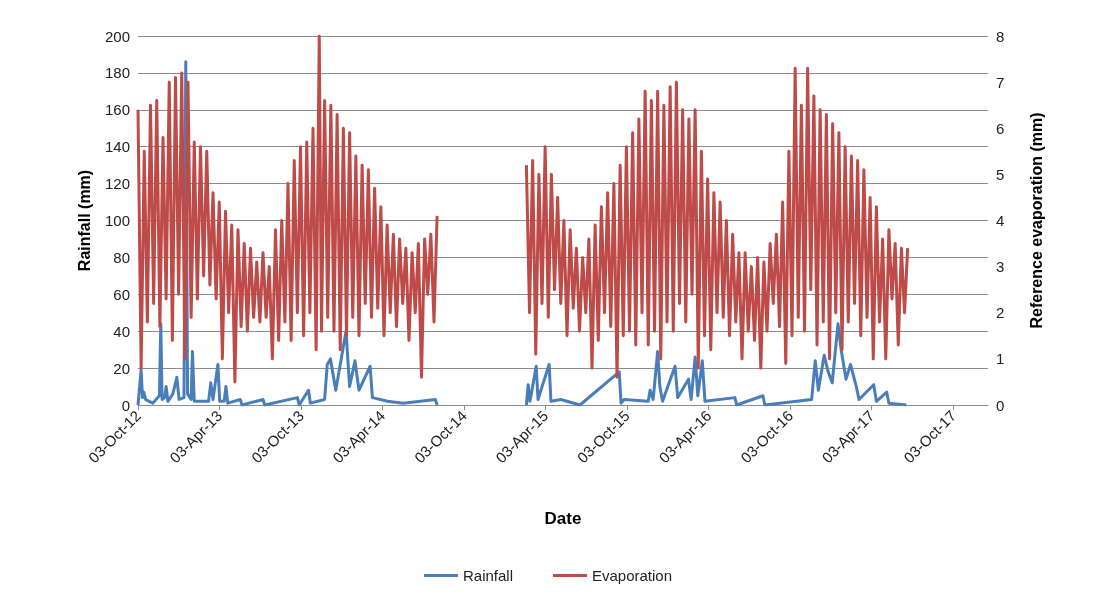 This screenshot has width=1097, height=609. Describe the element at coordinates (1000, 220) in the screenshot. I see `y2-tick-label: 4` at that location.